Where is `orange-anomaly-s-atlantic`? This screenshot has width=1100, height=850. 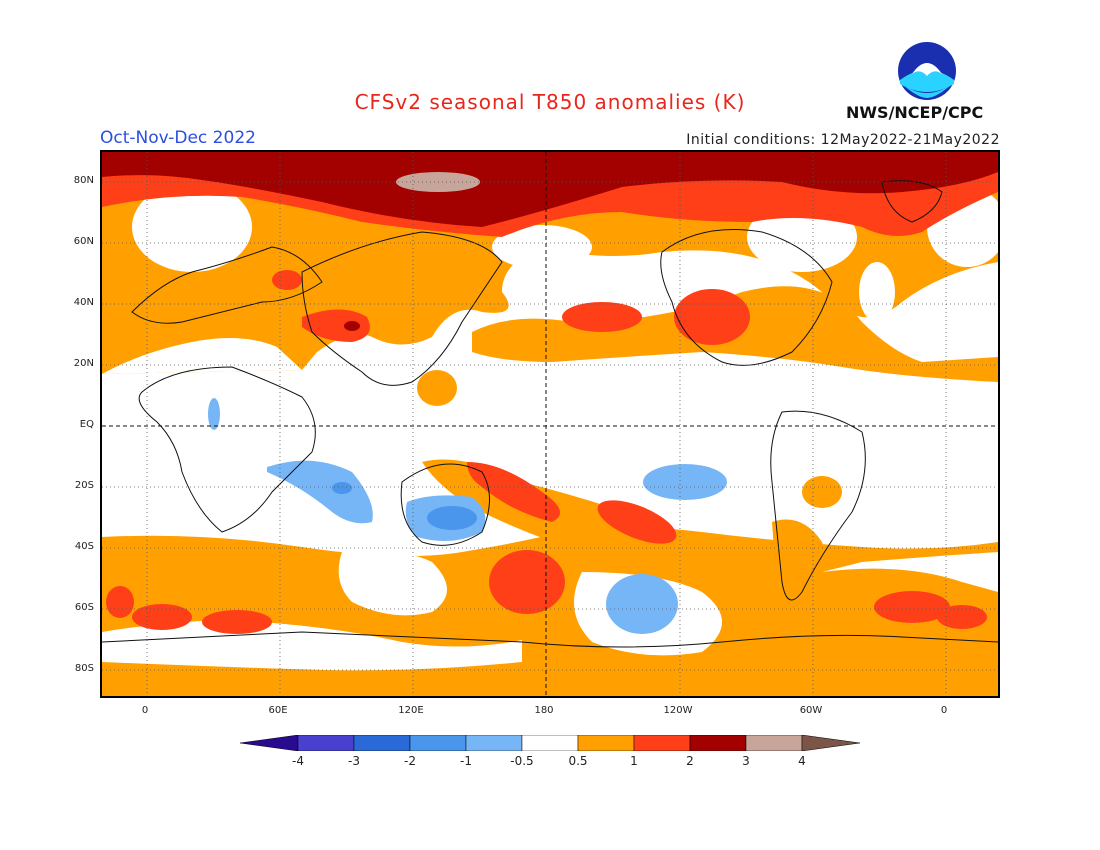 orange-anomaly-s-atlantic is located at coordinates (822, 492).